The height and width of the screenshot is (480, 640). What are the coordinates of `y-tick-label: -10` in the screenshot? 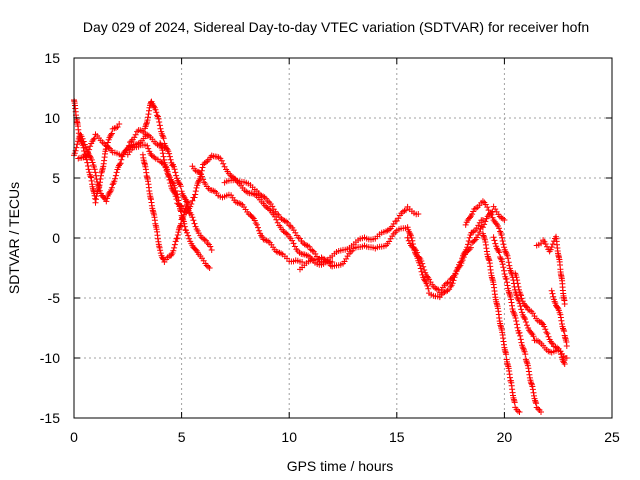 It's located at (50, 358).